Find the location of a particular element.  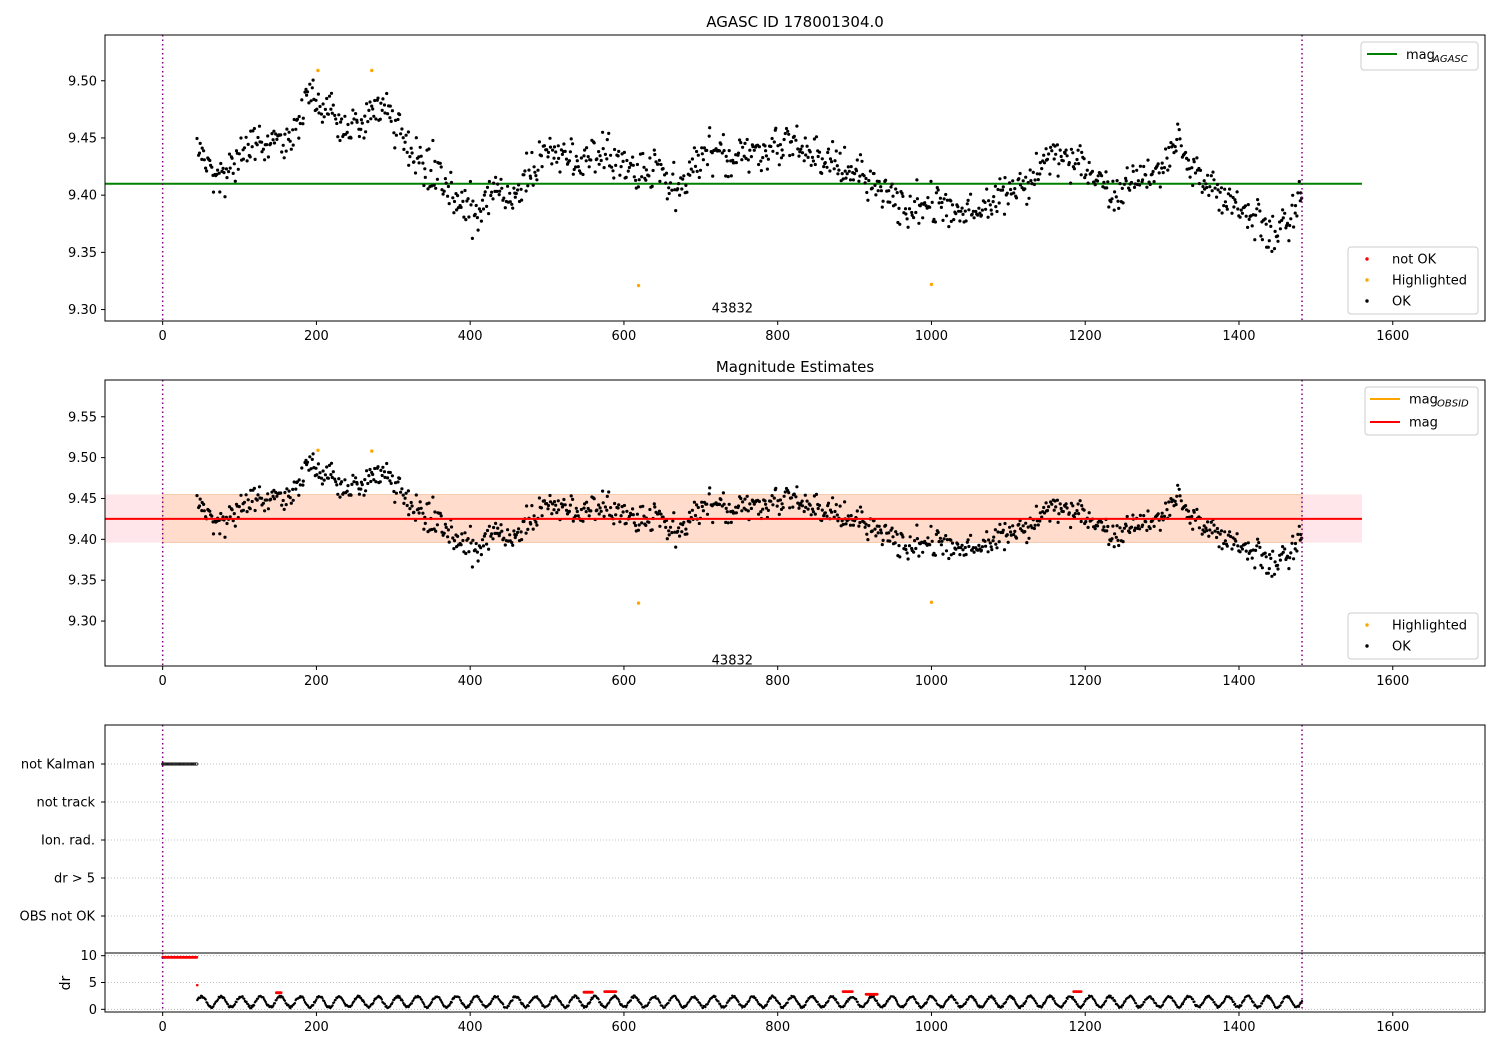

panel2-x-ticks: 0 200 400 600 800 1000 1200 1400 1600 is located at coordinates (784, 677).